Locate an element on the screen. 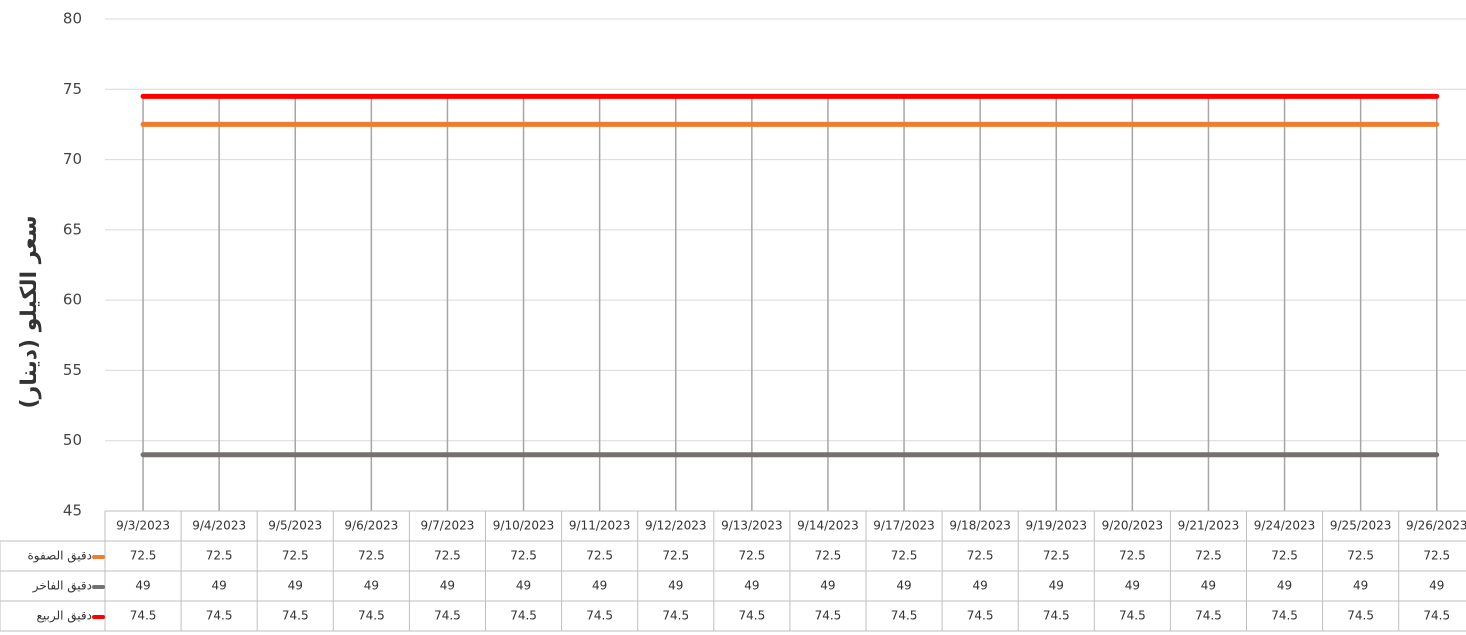 The width and height of the screenshot is (1466, 635). x-tick-label: 9/6/2023 is located at coordinates (371, 526).